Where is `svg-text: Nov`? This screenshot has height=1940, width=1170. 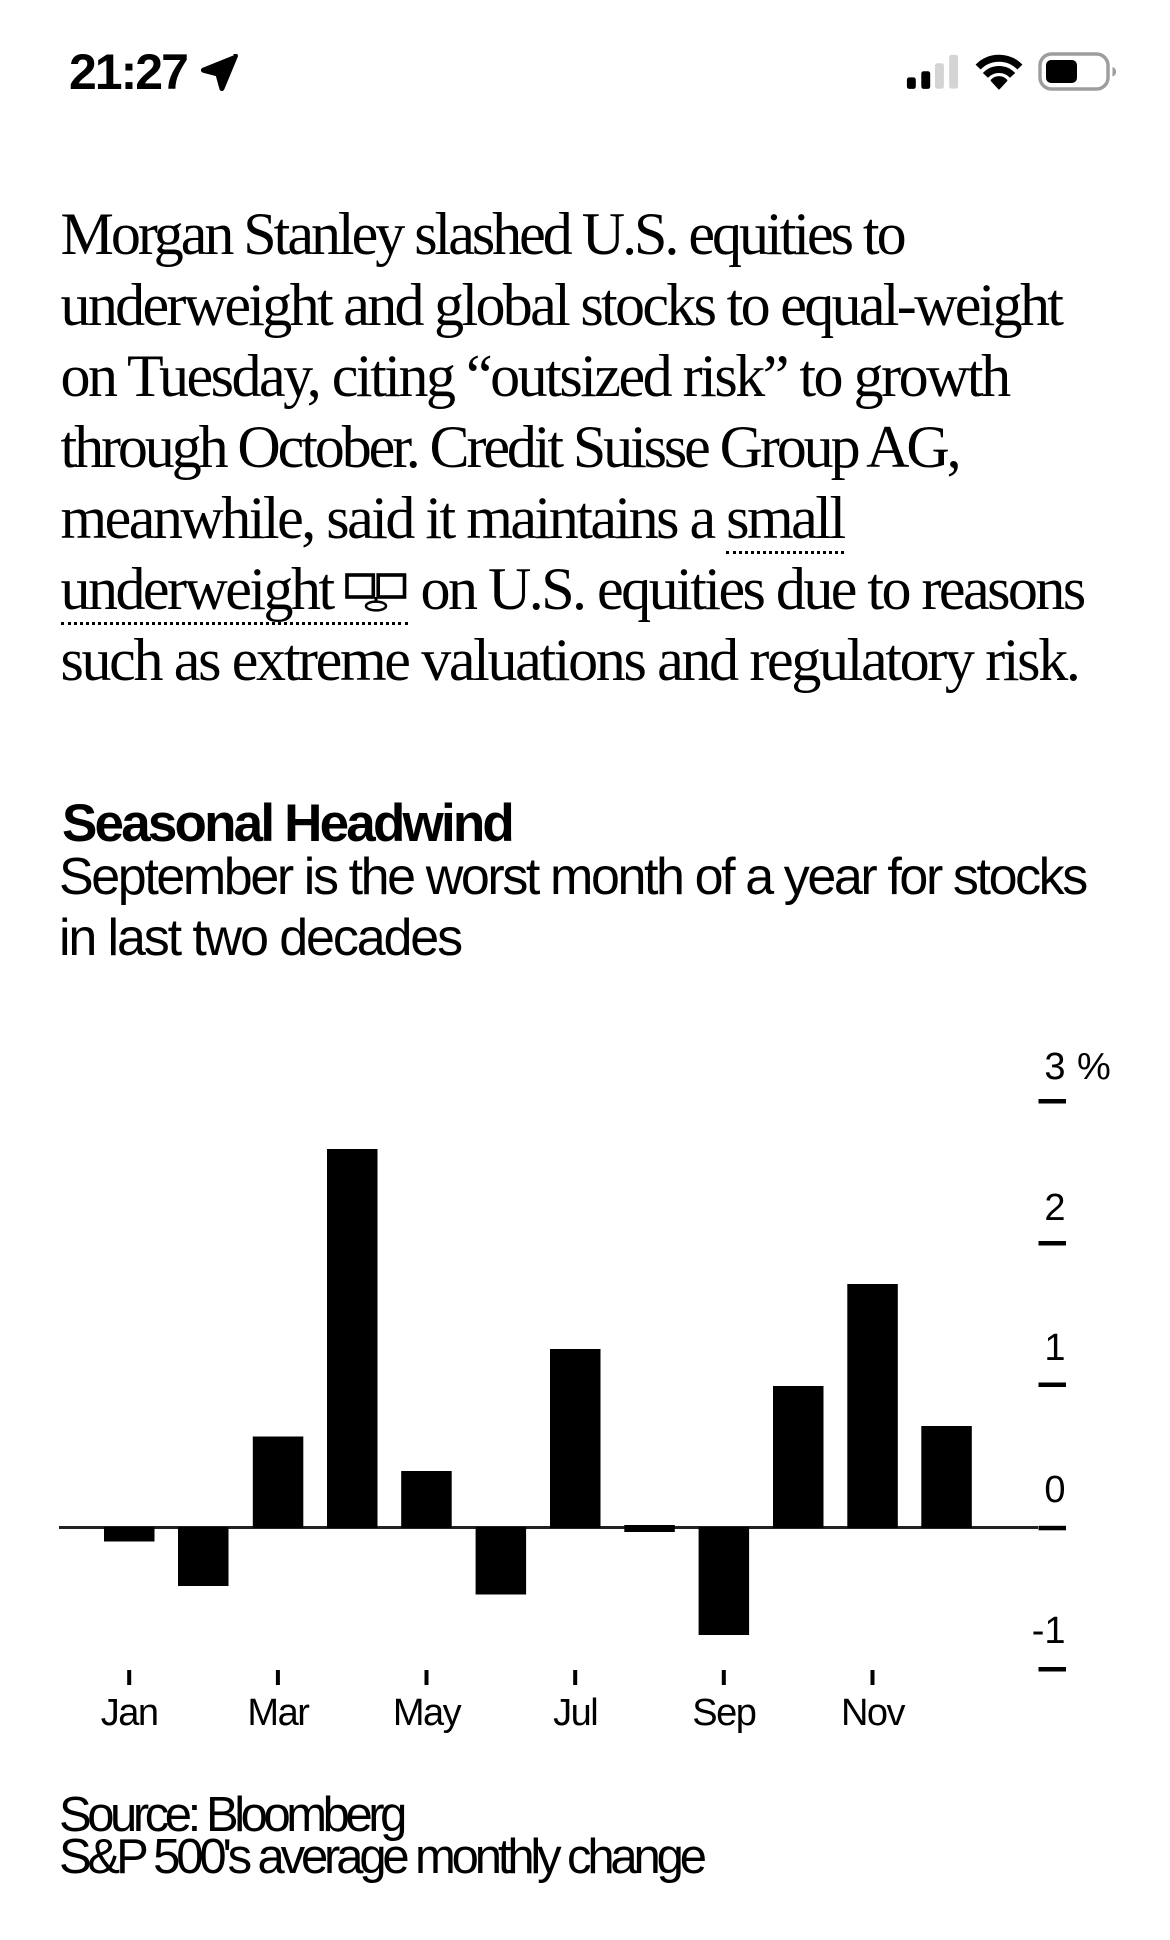
svg-text: Nov is located at coordinates (873, 1713).